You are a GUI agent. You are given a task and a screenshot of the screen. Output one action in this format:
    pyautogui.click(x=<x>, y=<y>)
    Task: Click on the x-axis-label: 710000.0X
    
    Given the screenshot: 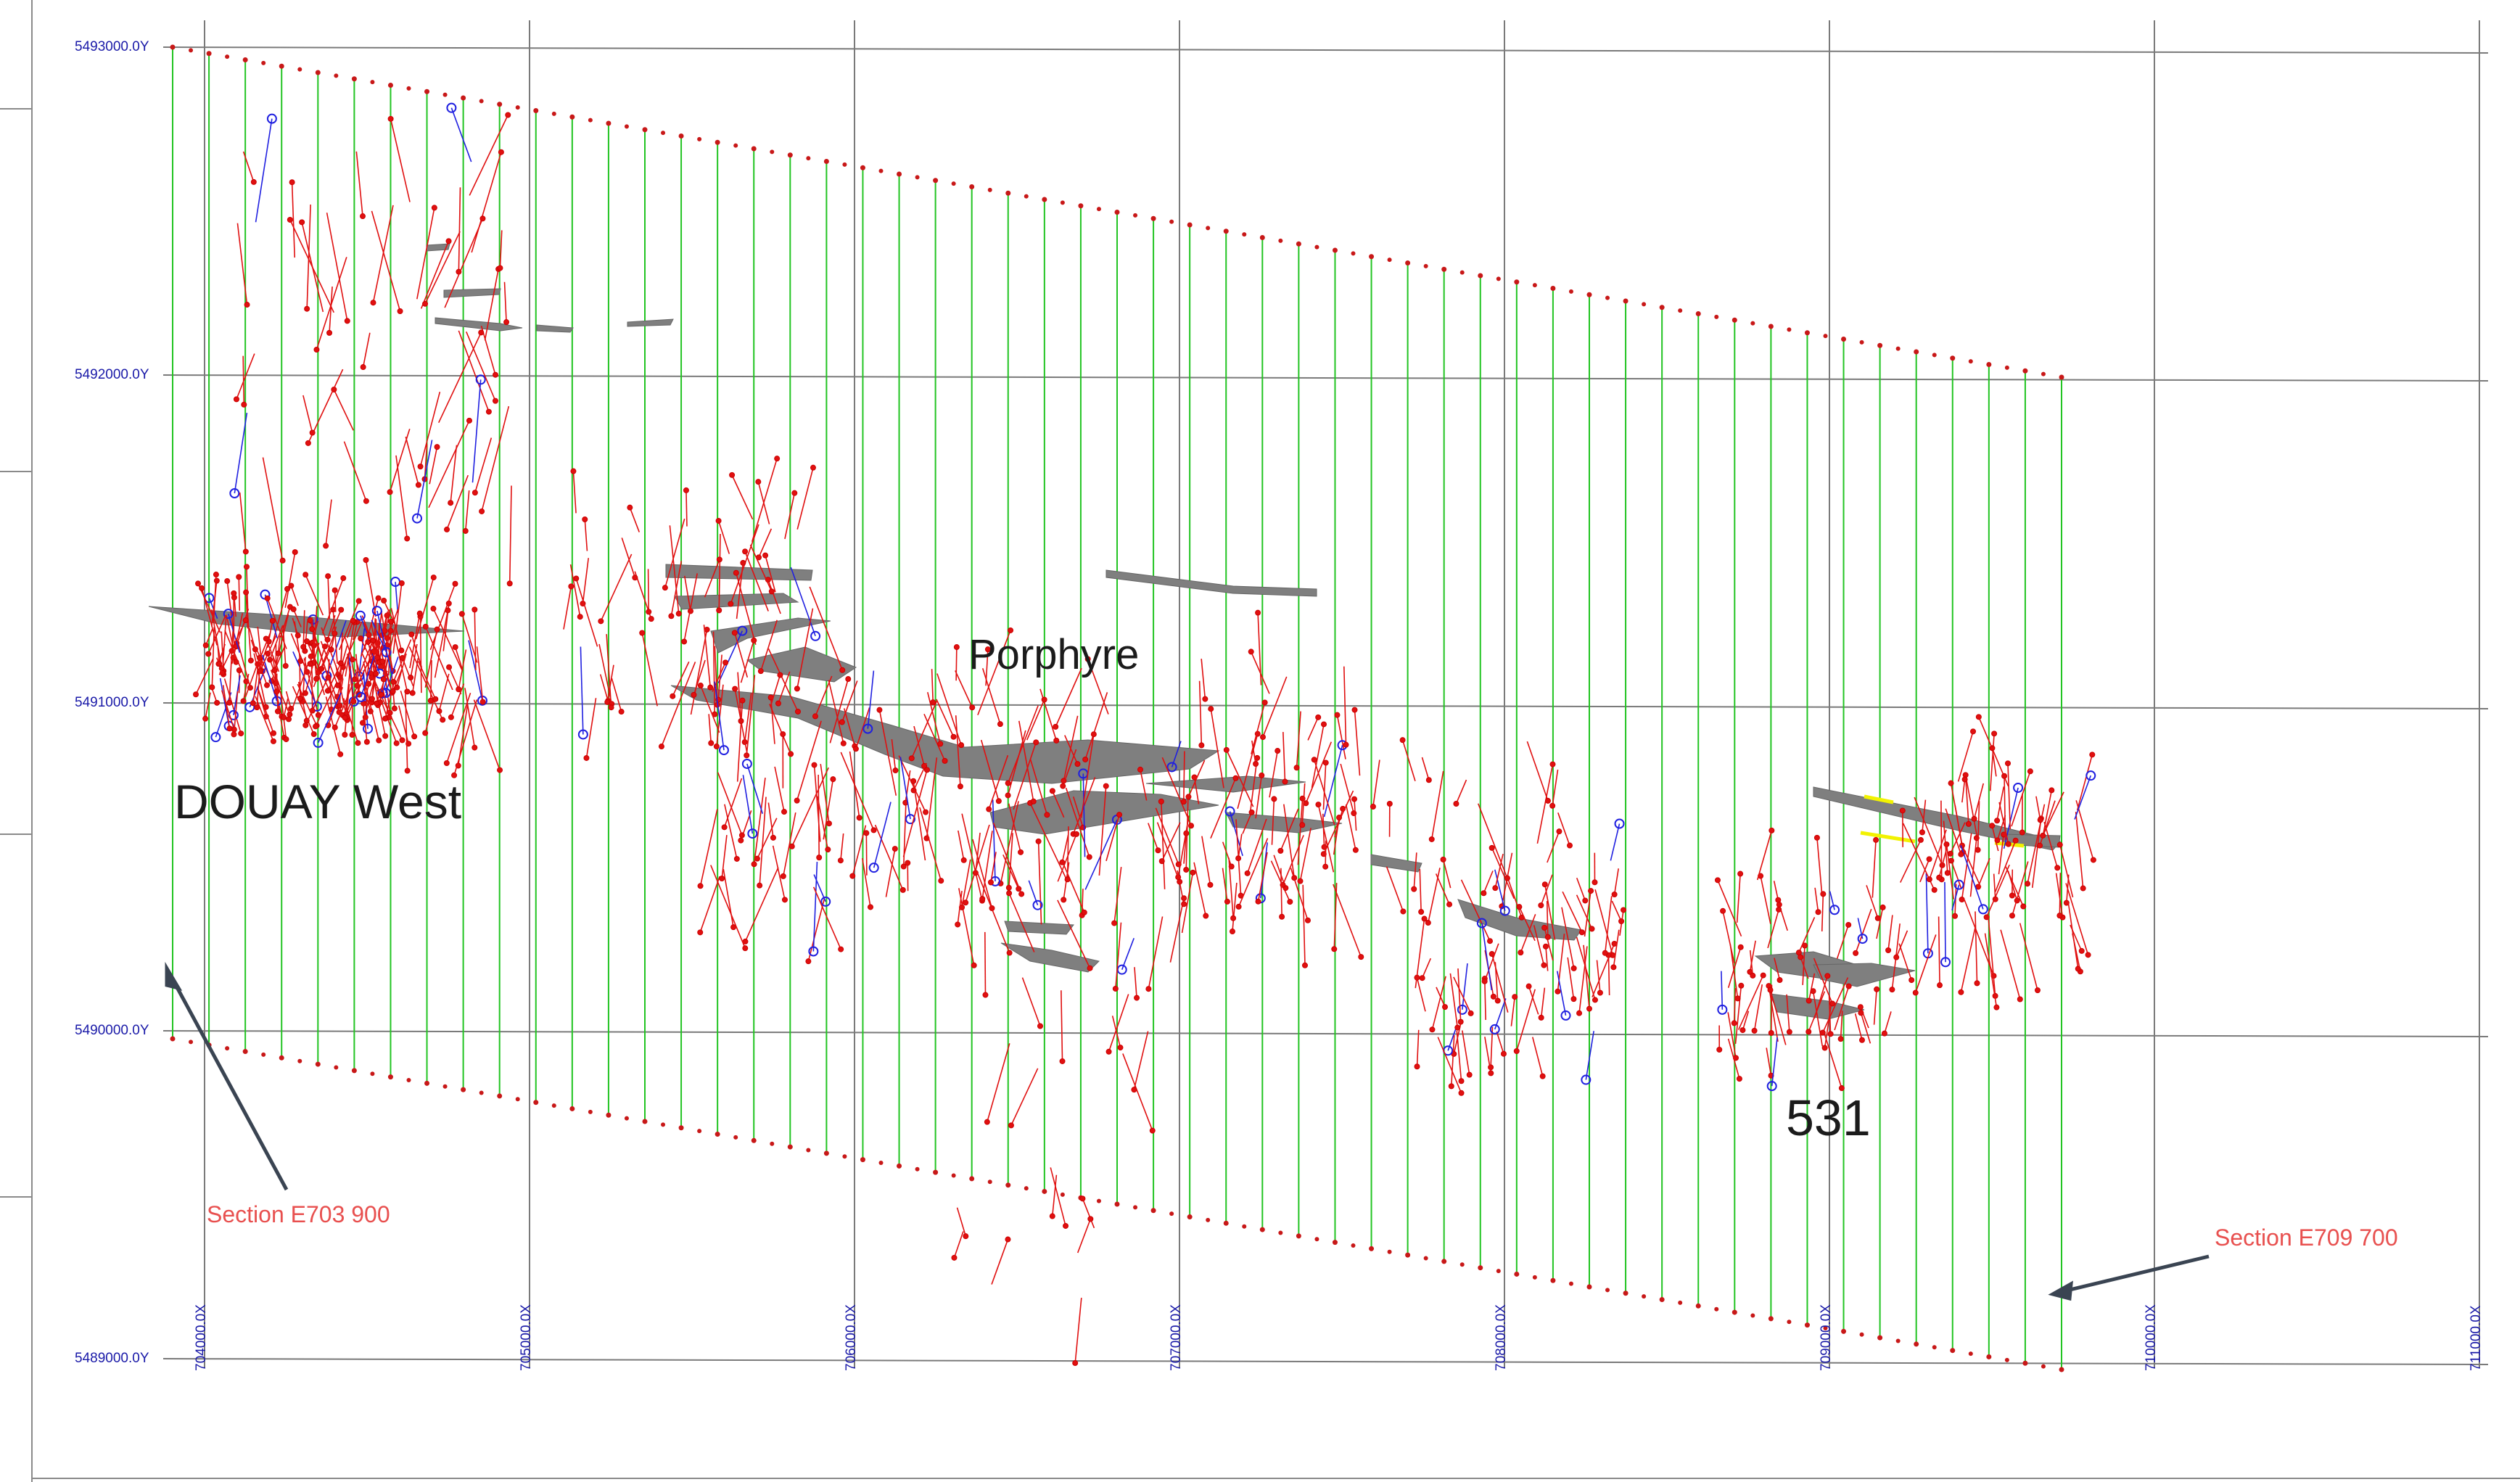 What is the action you would take?
    pyautogui.click(x=2151, y=1337)
    